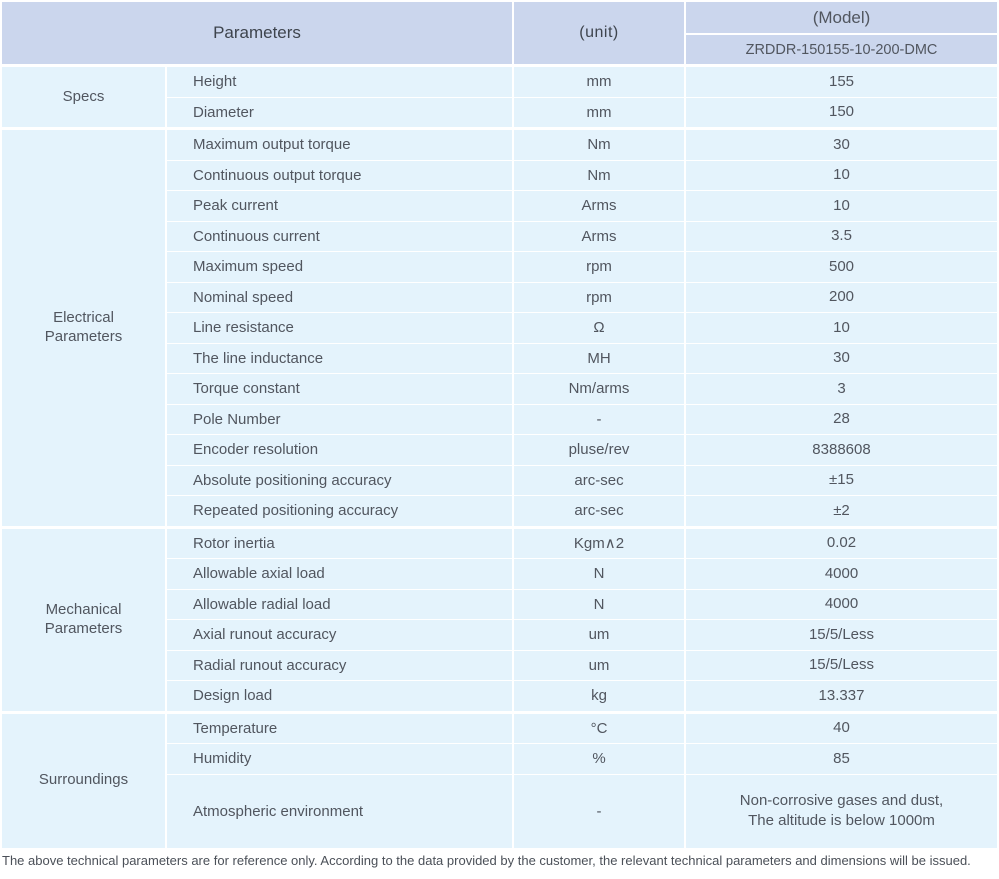 The height and width of the screenshot is (879, 999). I want to click on table-row: Nominal speed rpm 200, so click(582, 297).